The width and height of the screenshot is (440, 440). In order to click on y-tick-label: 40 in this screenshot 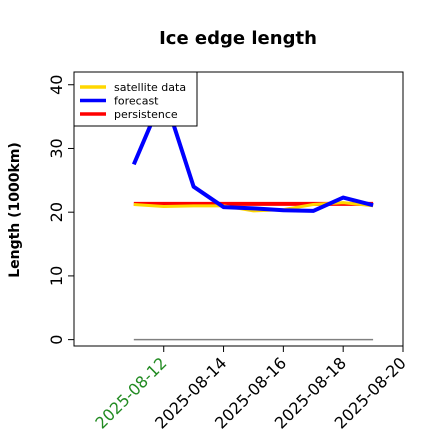, I will do `click(56, 85)`.